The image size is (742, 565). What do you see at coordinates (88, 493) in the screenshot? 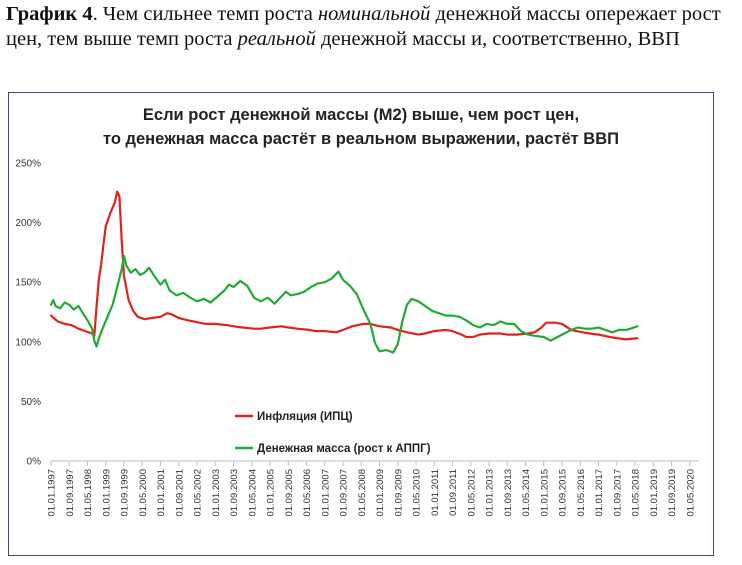
I see `x-tick-label: 01.05.1998` at bounding box center [88, 493].